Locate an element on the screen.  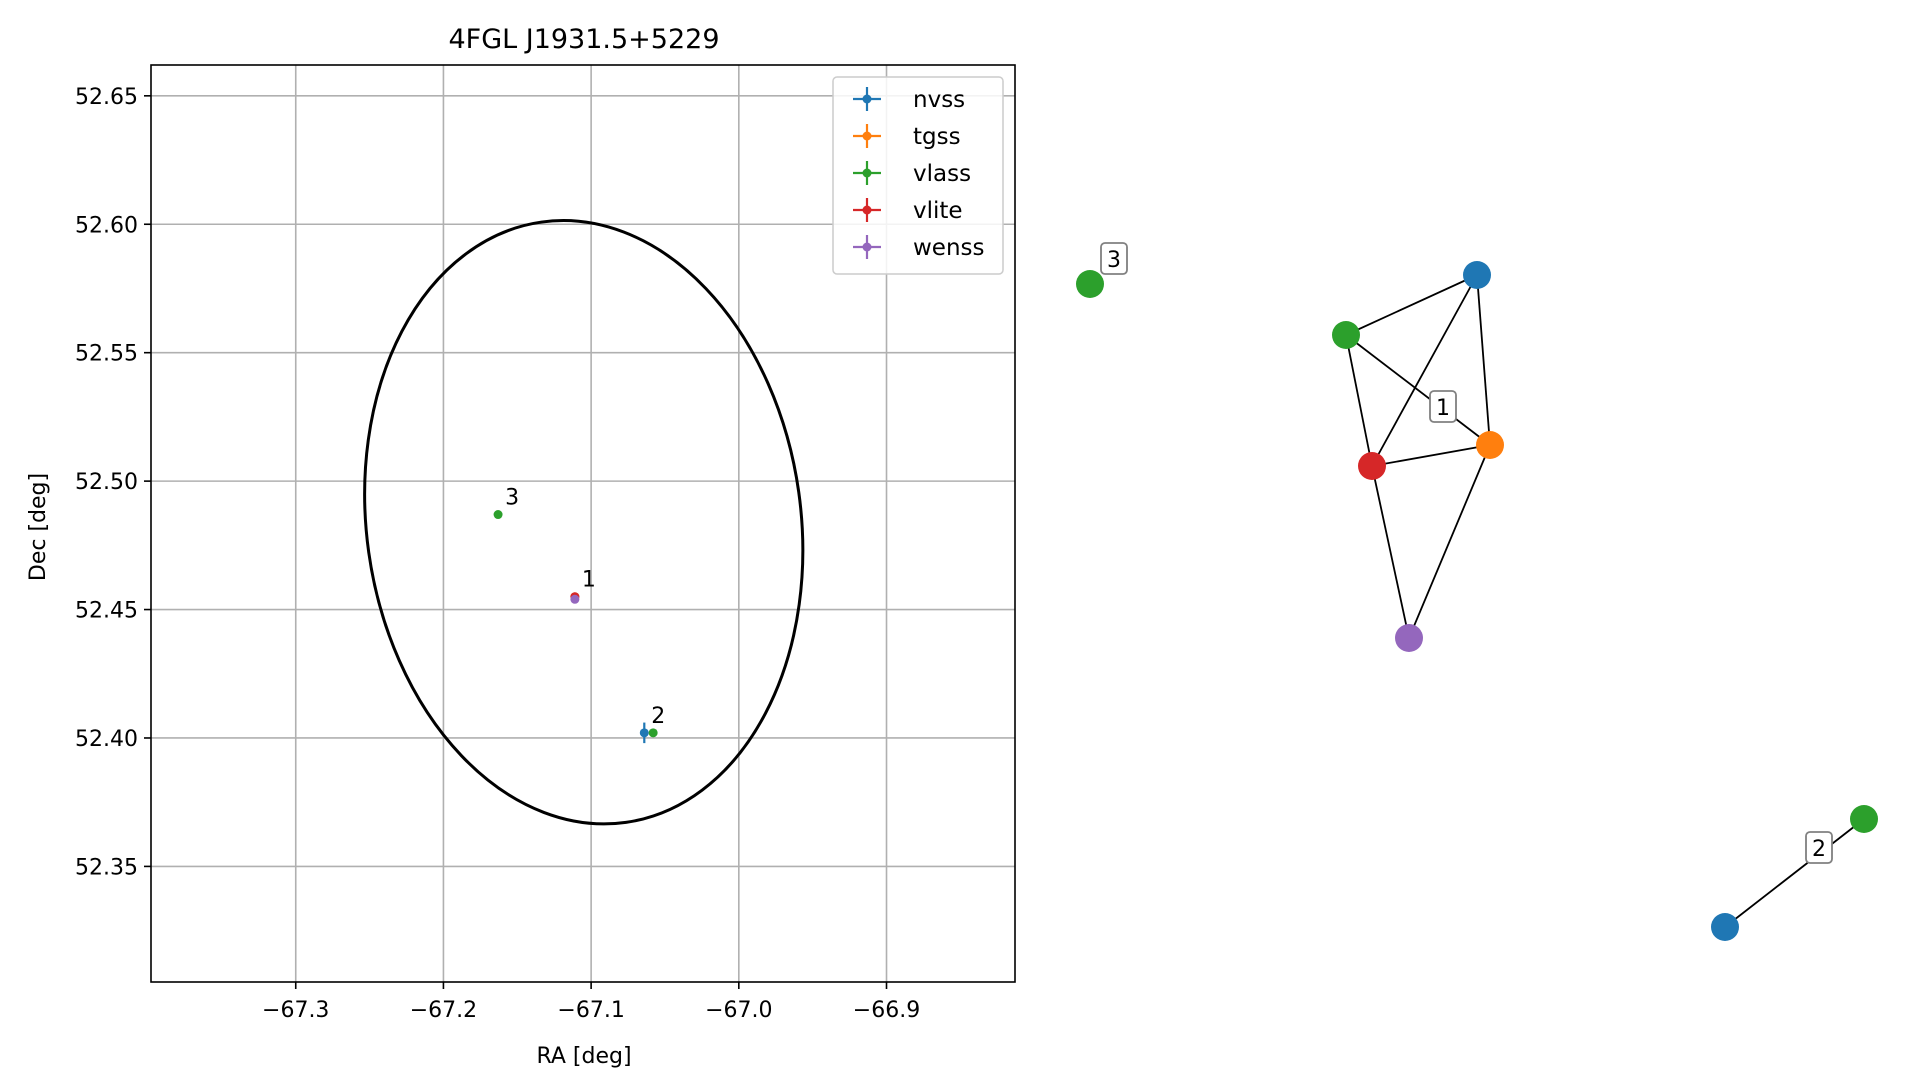
legend-label: tgss is located at coordinates (937, 137).